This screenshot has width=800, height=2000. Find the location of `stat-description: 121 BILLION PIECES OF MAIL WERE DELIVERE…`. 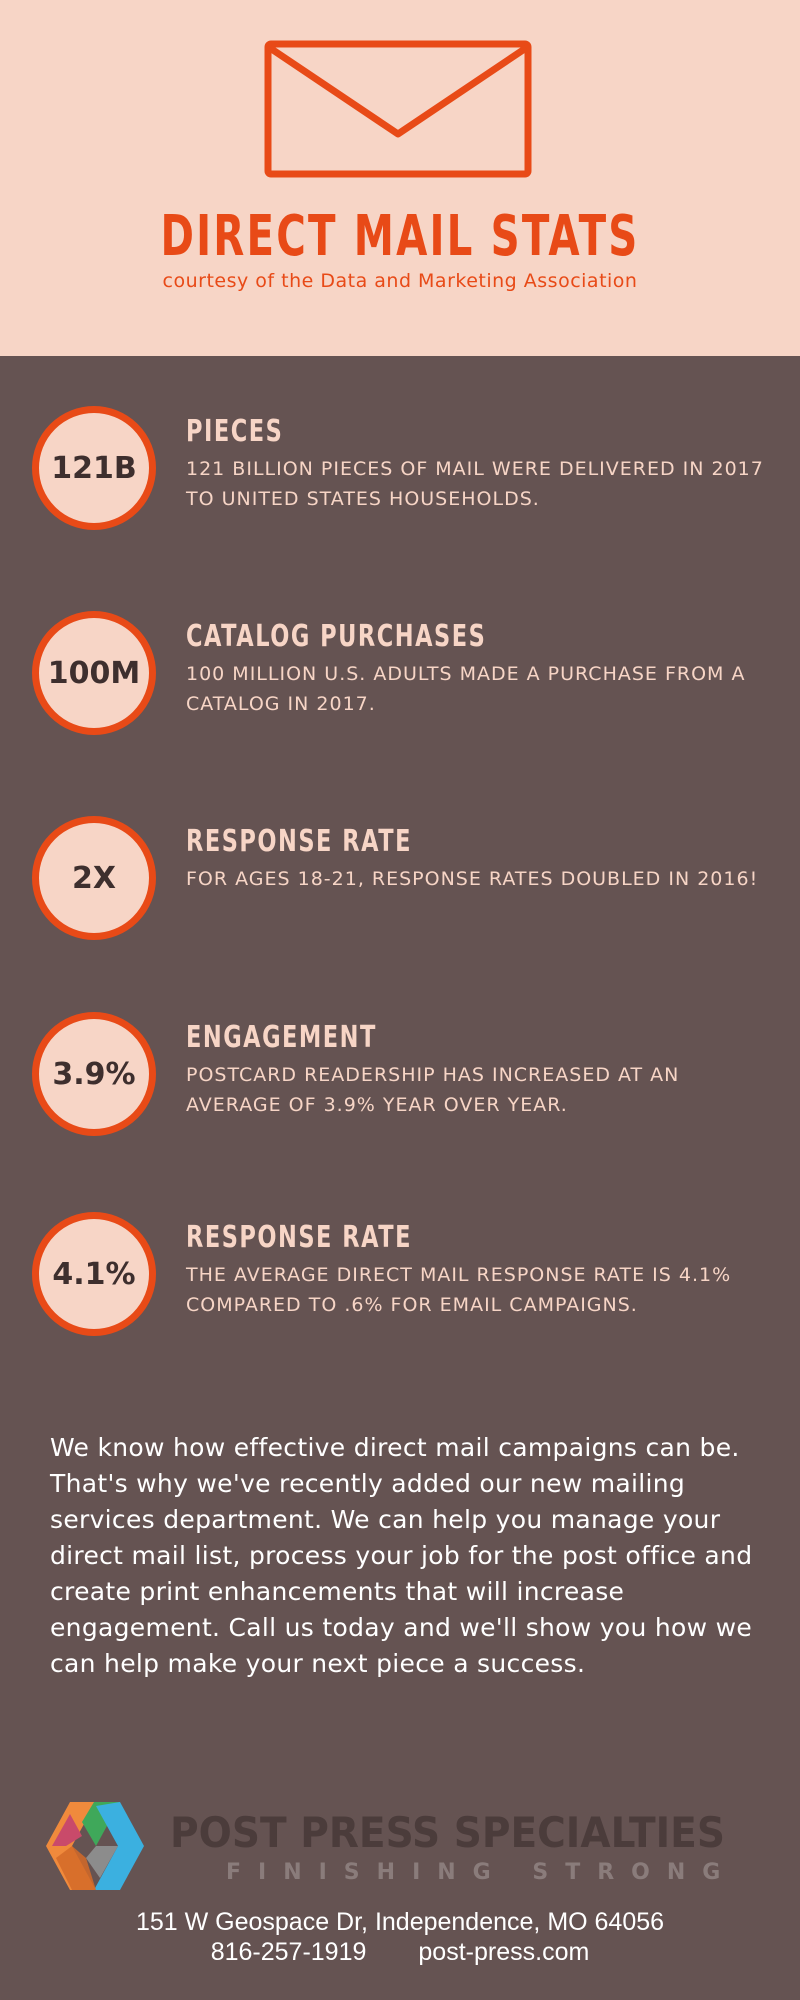

stat-description: 121 BILLION PIECES OF MAIL WERE DELIVERE… is located at coordinates (475, 484).